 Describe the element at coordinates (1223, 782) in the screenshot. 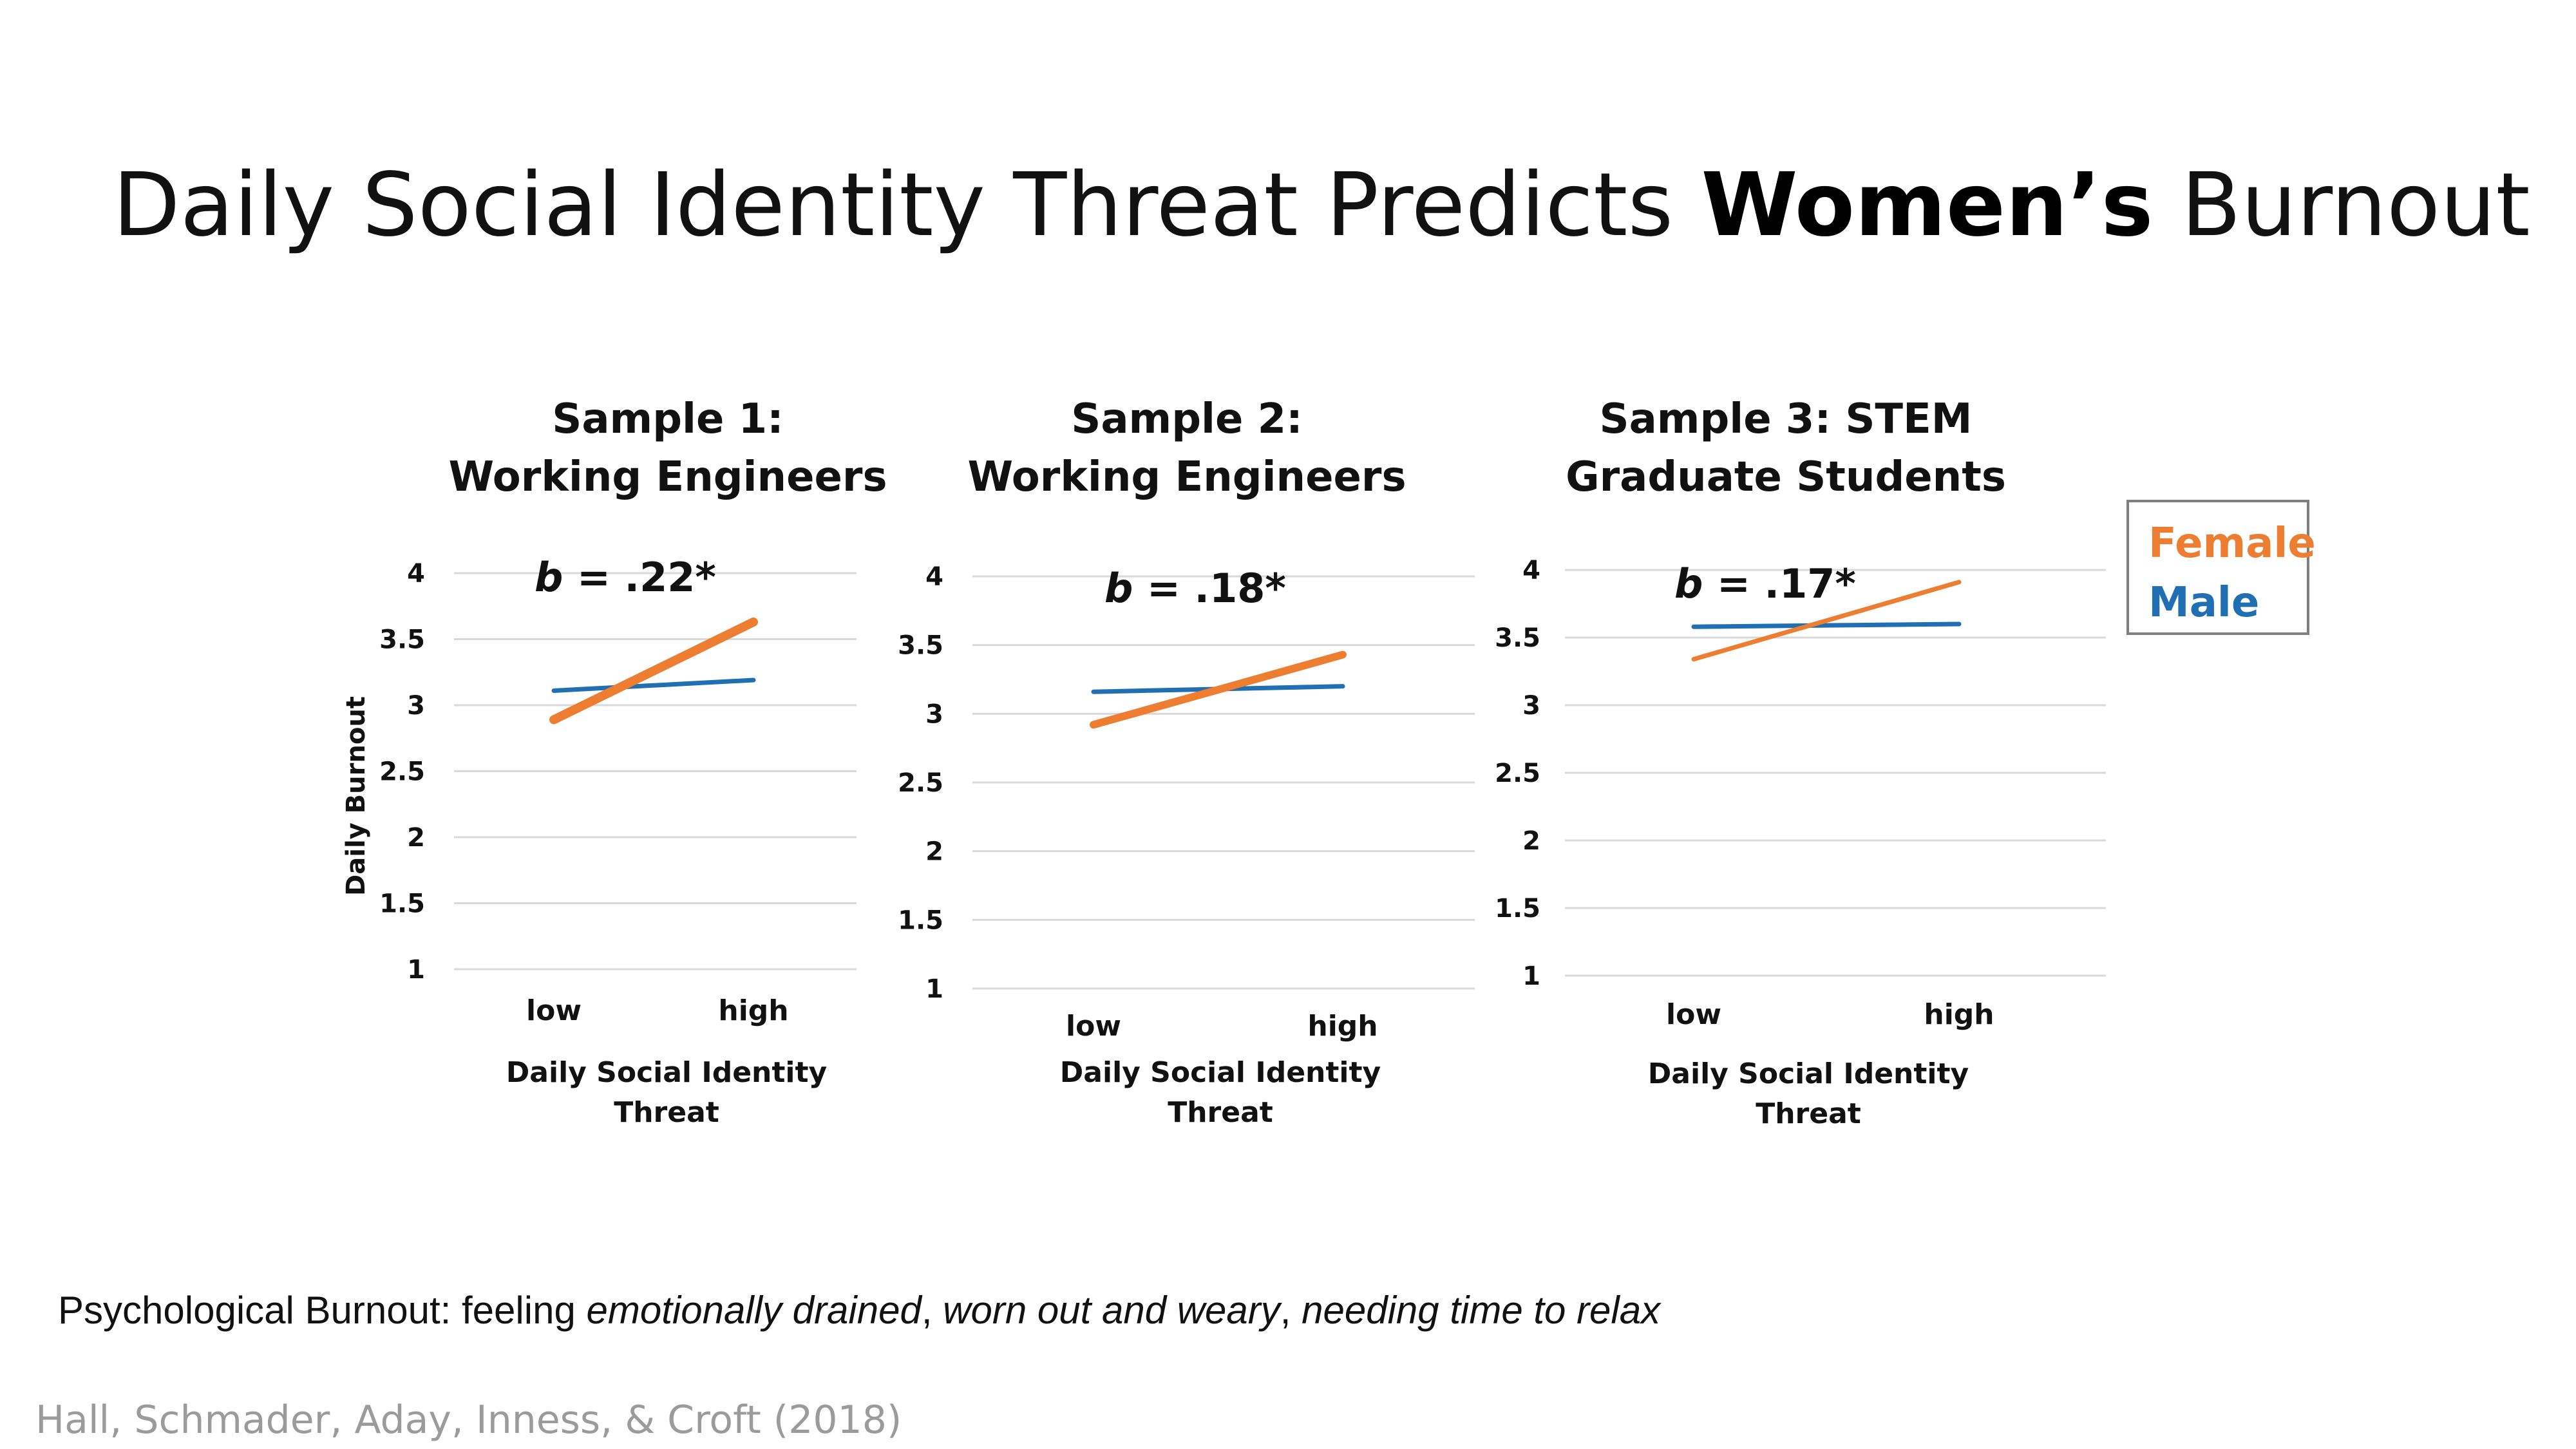

I see `chart-2-gridlines` at that location.